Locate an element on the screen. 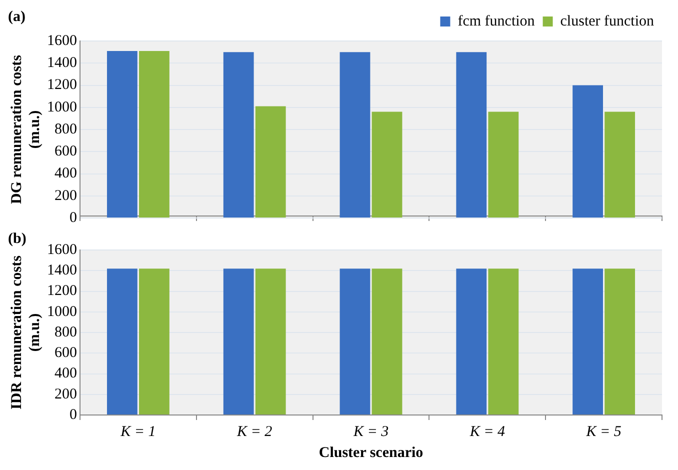 Image resolution: width=678 pixels, height=470 pixels. y-axis-title: DG remuneration costs (m.u.) is located at coordinates (25, 129).